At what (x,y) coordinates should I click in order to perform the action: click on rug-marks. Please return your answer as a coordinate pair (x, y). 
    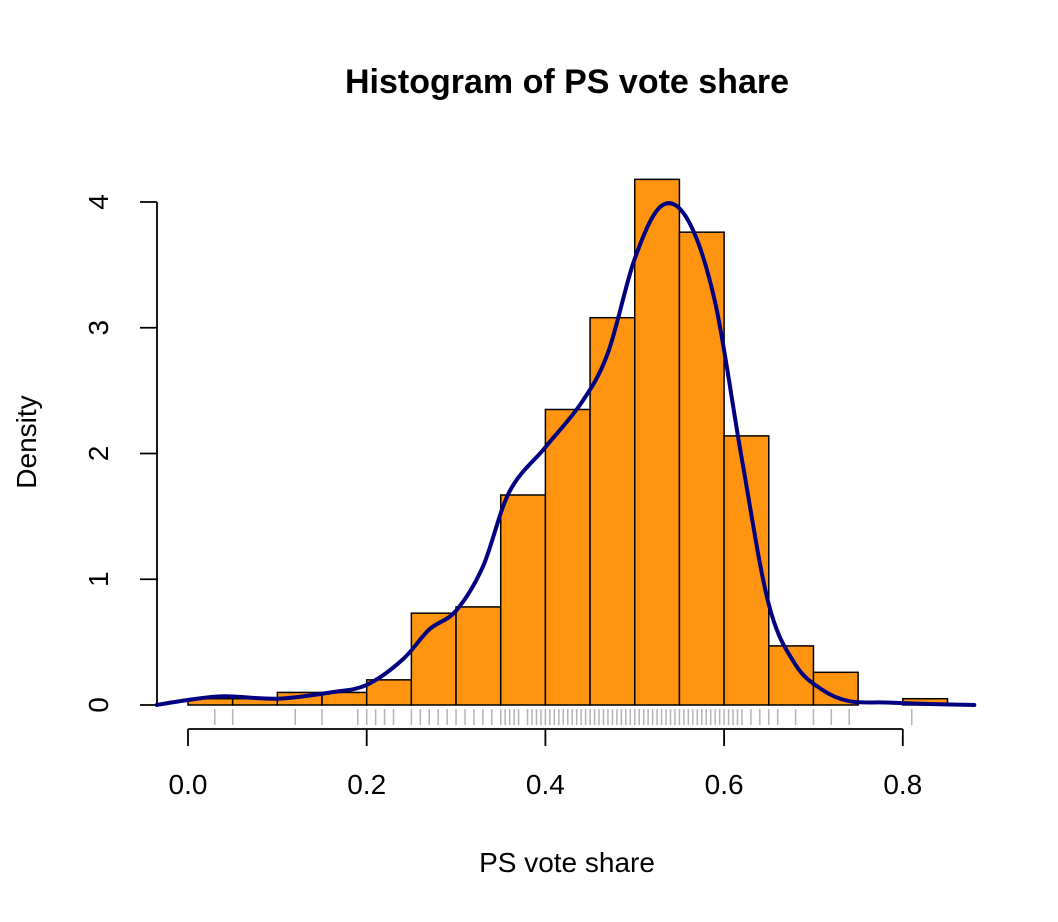
    Looking at the image, I should click on (563, 717).